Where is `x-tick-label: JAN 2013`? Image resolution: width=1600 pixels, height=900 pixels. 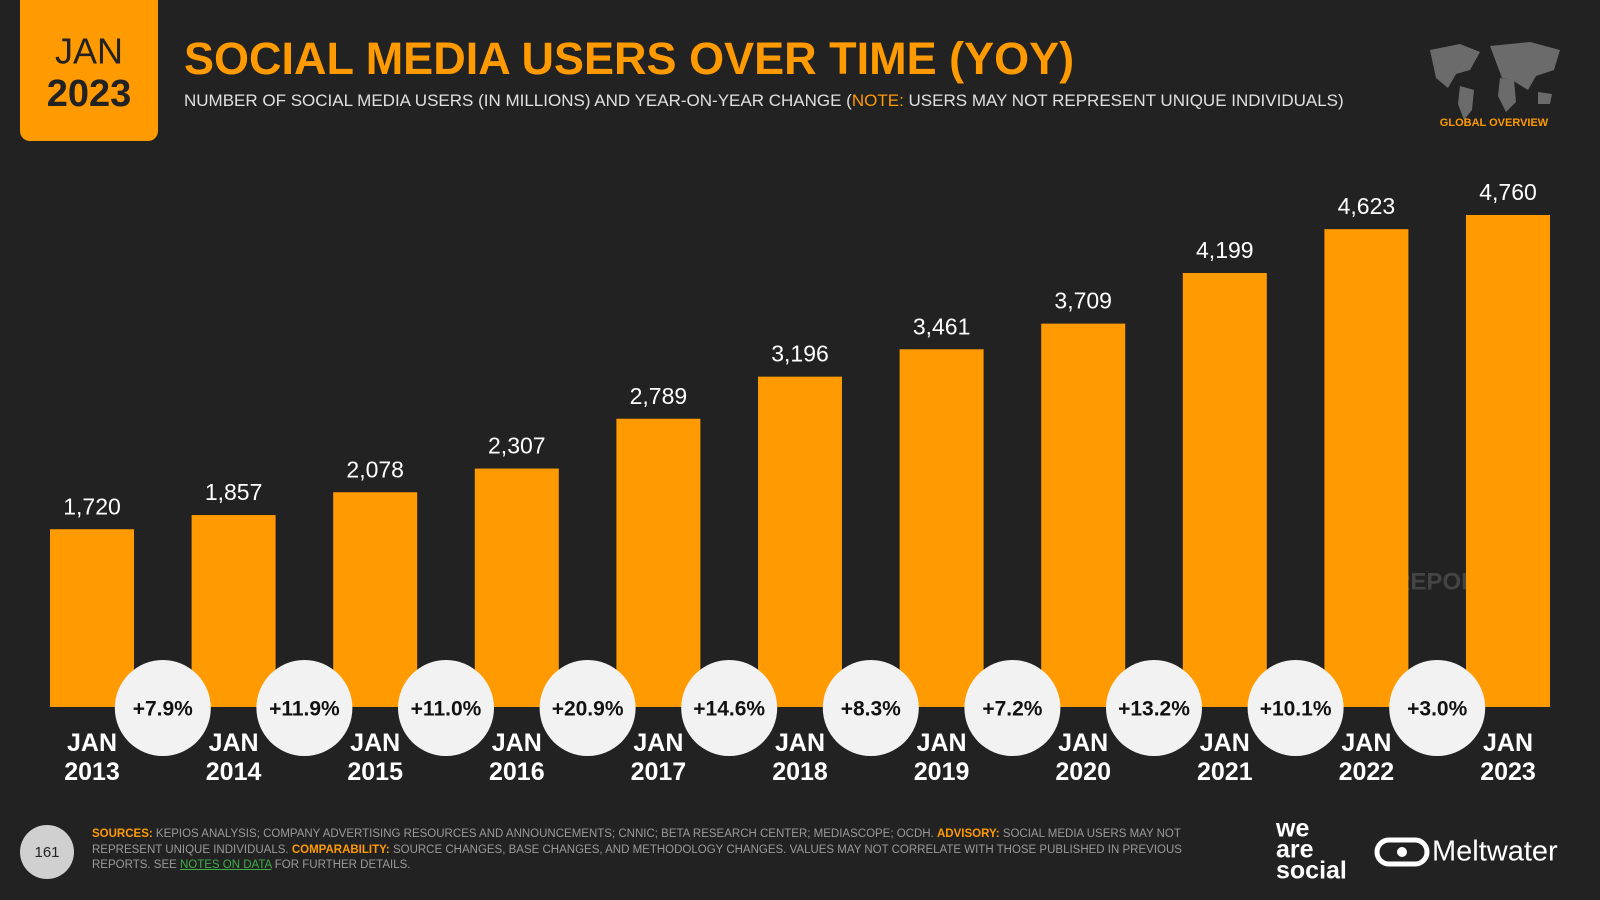 x-tick-label: JAN 2013 is located at coordinates (92, 757).